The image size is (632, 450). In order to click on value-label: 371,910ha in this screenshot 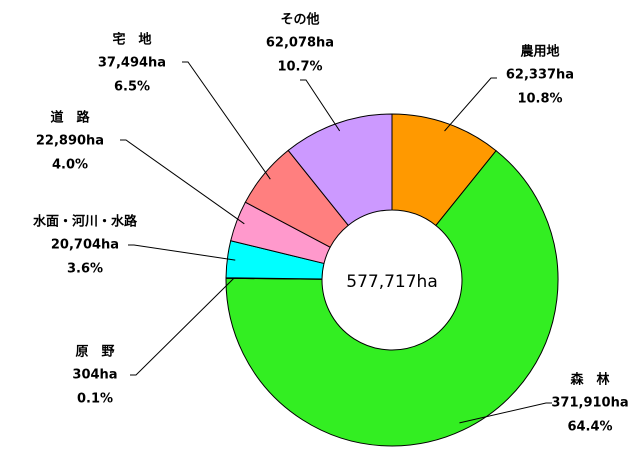, I will do `click(589, 403)`.